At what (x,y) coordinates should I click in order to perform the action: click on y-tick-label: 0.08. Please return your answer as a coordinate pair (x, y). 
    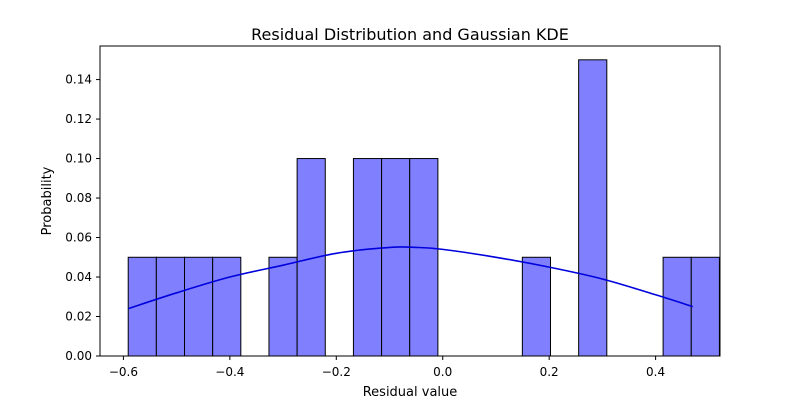
    Looking at the image, I should click on (78, 198).